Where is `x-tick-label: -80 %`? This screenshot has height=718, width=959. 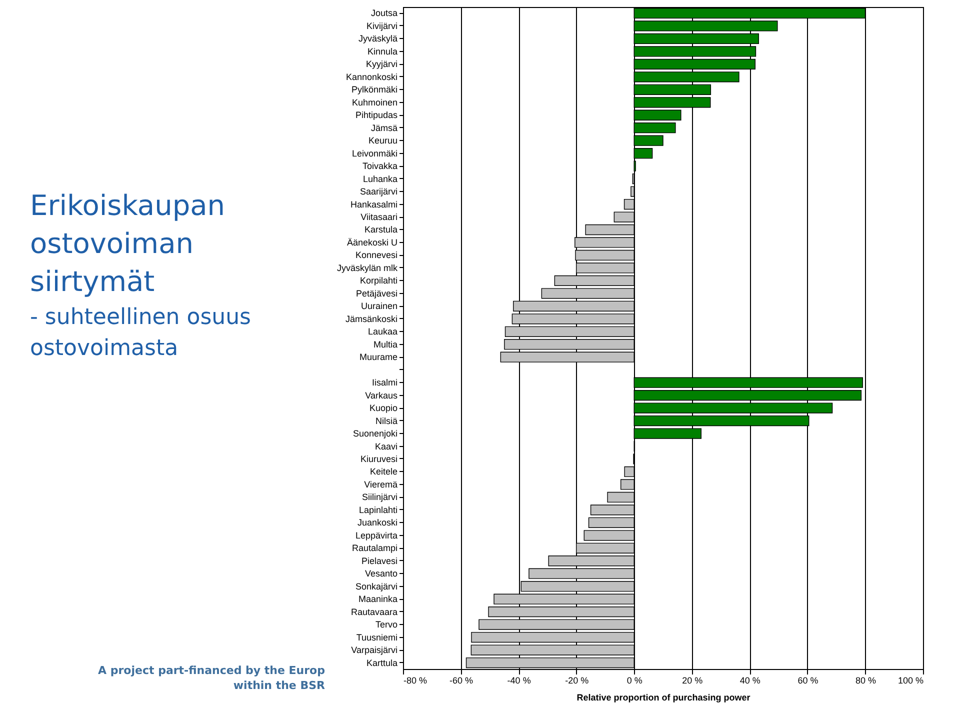
x-tick-label: -80 % is located at coordinates (416, 681).